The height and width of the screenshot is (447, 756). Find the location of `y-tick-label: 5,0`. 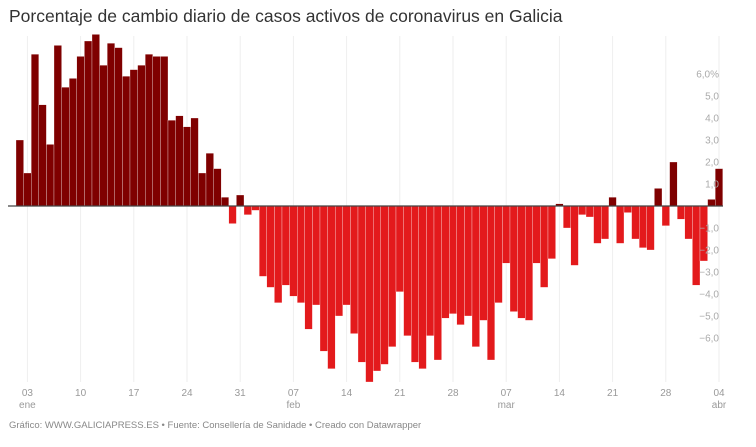

y-tick-label: 5,0 is located at coordinates (712, 97).